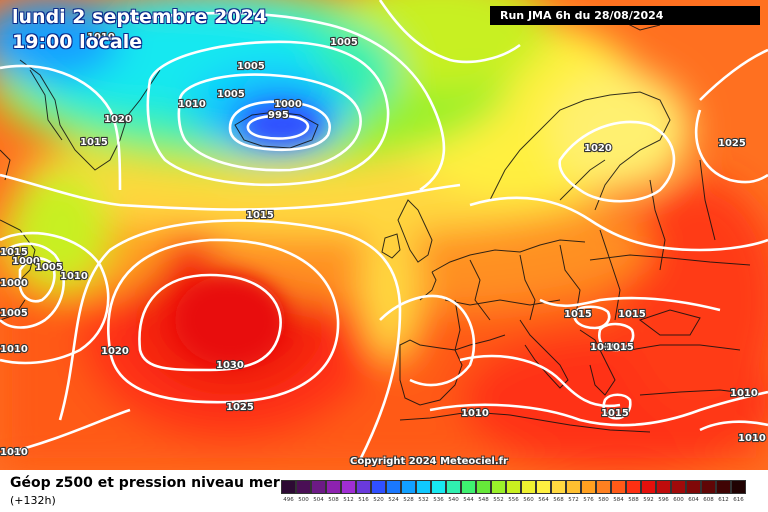 The image size is (768, 512). I want to click on legend-label: 512, so click(348, 500).